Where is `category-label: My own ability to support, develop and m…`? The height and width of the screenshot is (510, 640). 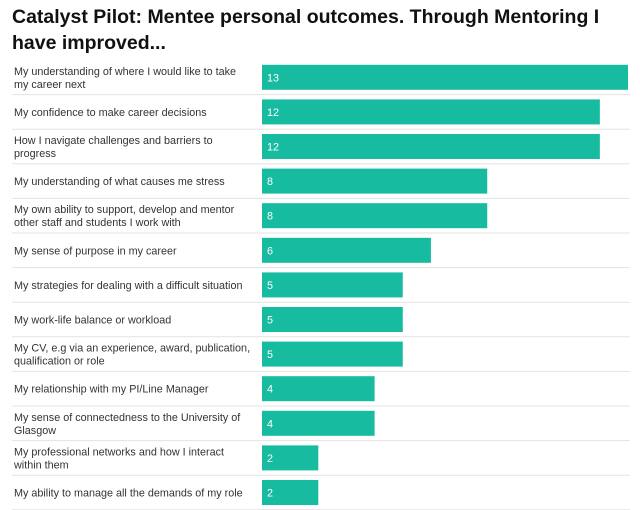
category-label: My own ability to support, develop and m… is located at coordinates (124, 216).